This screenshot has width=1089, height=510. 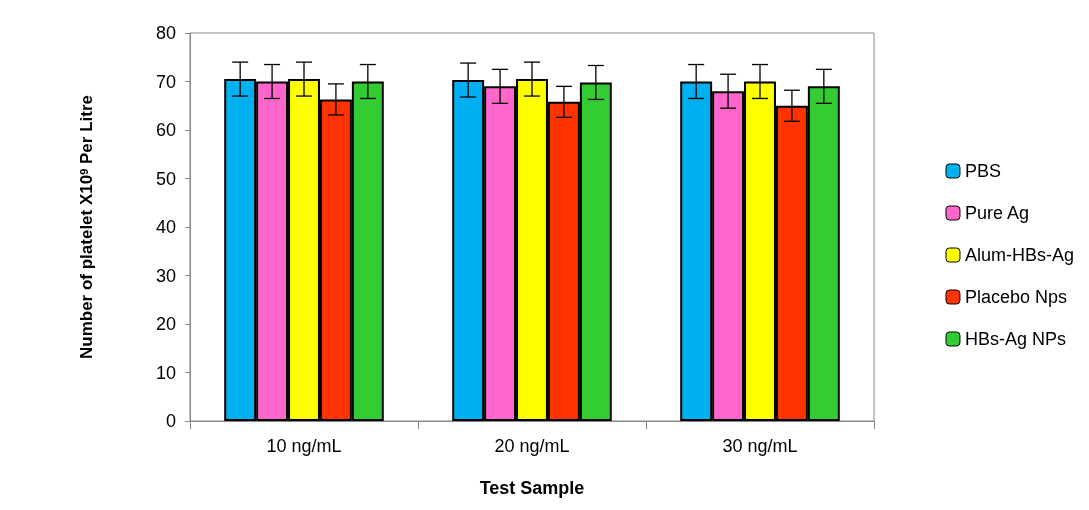 What do you see at coordinates (165, 324) in the screenshot?
I see `y-tick-label: 20` at bounding box center [165, 324].